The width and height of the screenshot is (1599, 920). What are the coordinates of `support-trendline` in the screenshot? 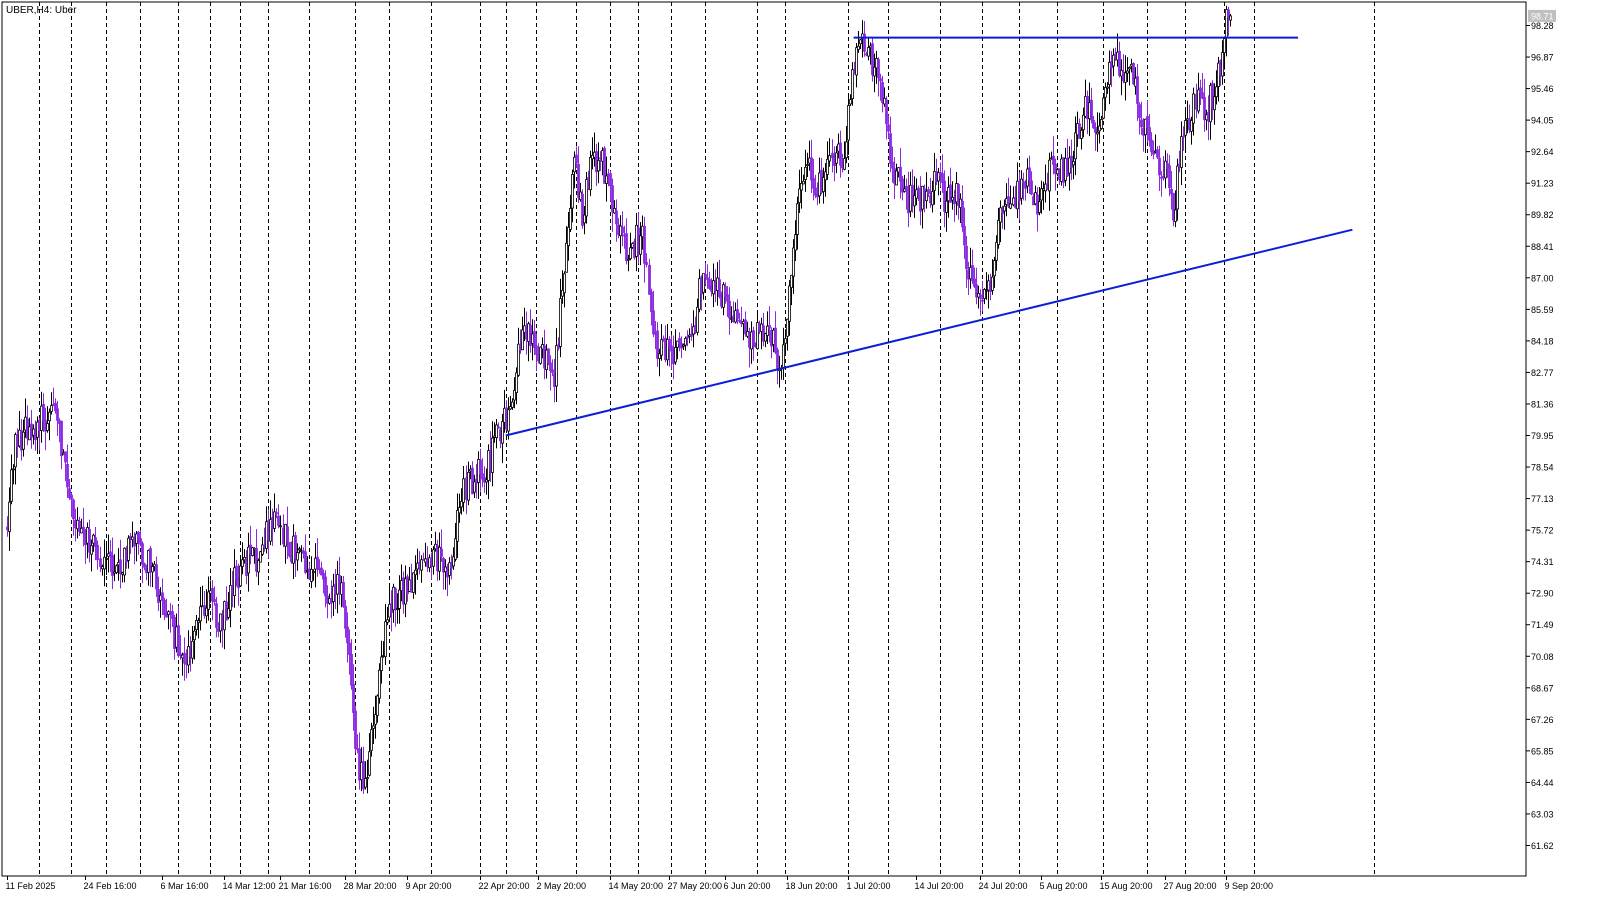 It's located at (929, 332).